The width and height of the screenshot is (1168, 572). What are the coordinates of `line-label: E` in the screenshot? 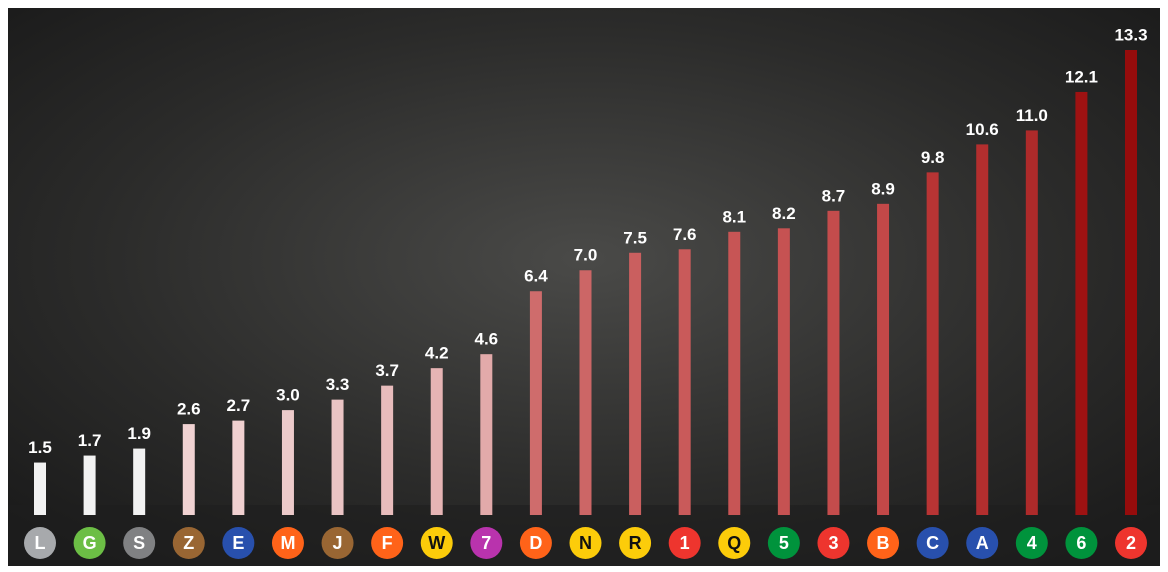 It's located at (238, 543).